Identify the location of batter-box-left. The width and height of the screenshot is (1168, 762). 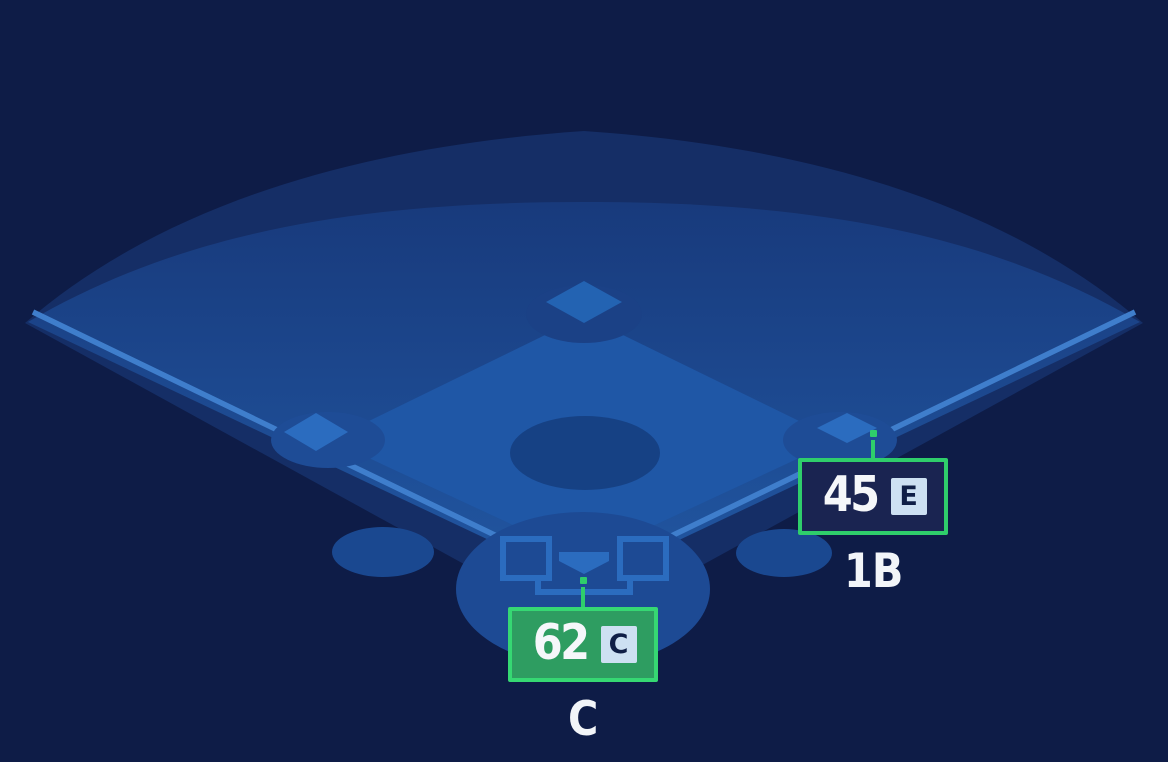
(526, 558).